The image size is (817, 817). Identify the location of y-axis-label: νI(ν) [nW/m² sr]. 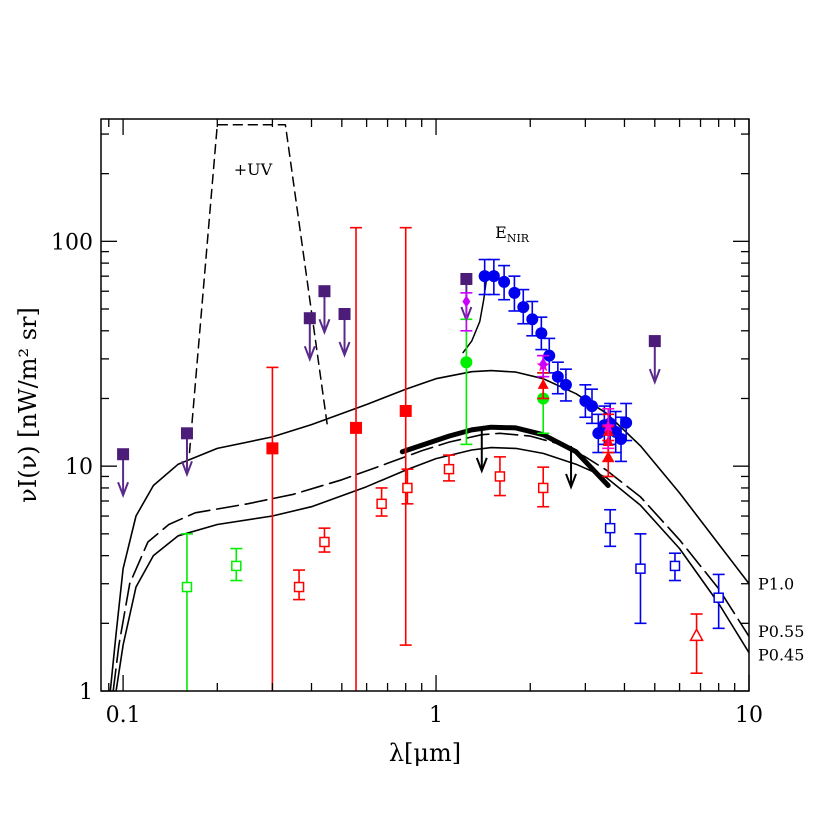
(28, 405).